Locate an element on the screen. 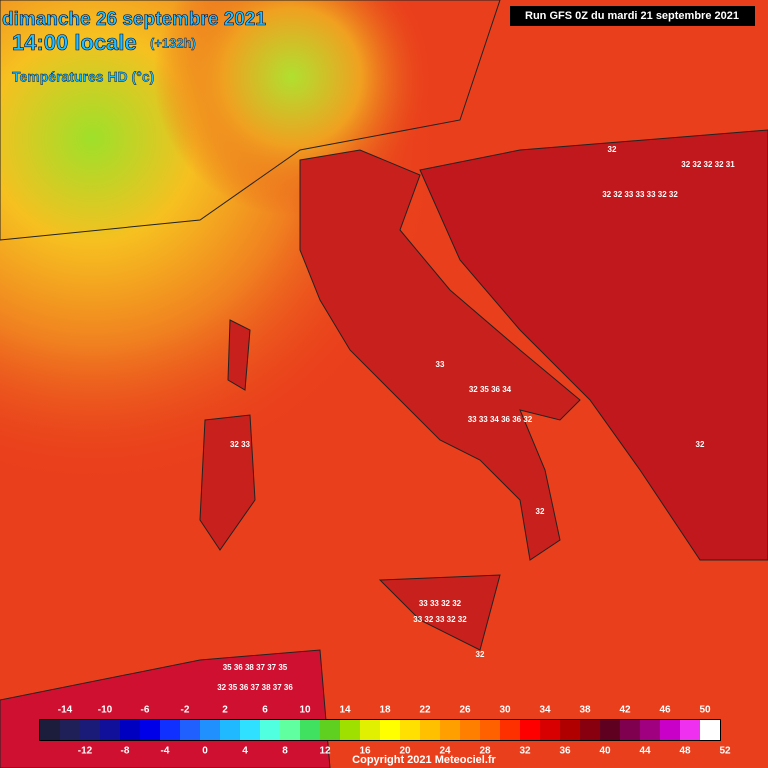 Image resolution: width=768 pixels, height=768 pixels. copyright: Copyright 2021 Meteociel.fr is located at coordinates (424, 760).